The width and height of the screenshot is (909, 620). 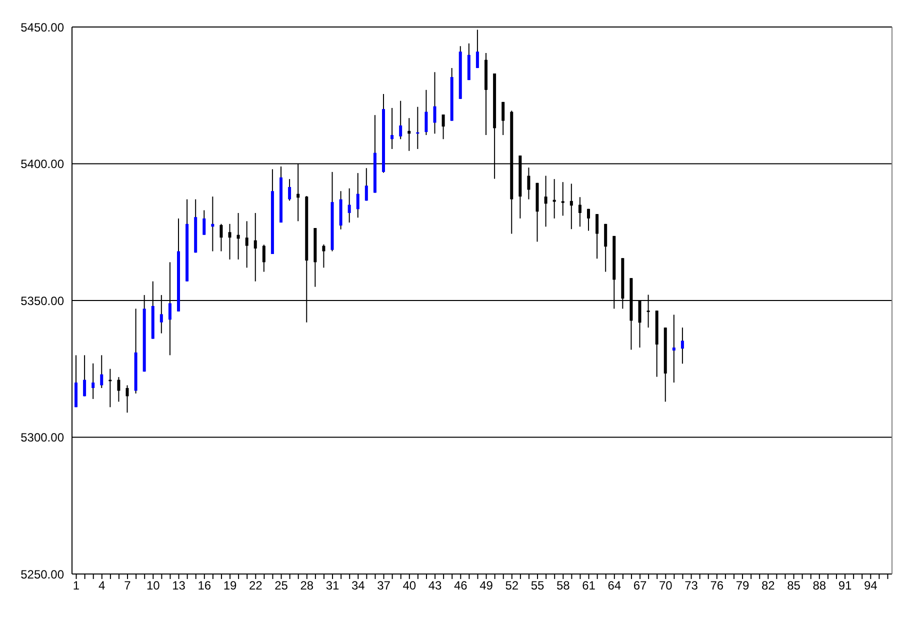 What do you see at coordinates (205, 585) in the screenshot?
I see `x-tick-label: 16` at bounding box center [205, 585].